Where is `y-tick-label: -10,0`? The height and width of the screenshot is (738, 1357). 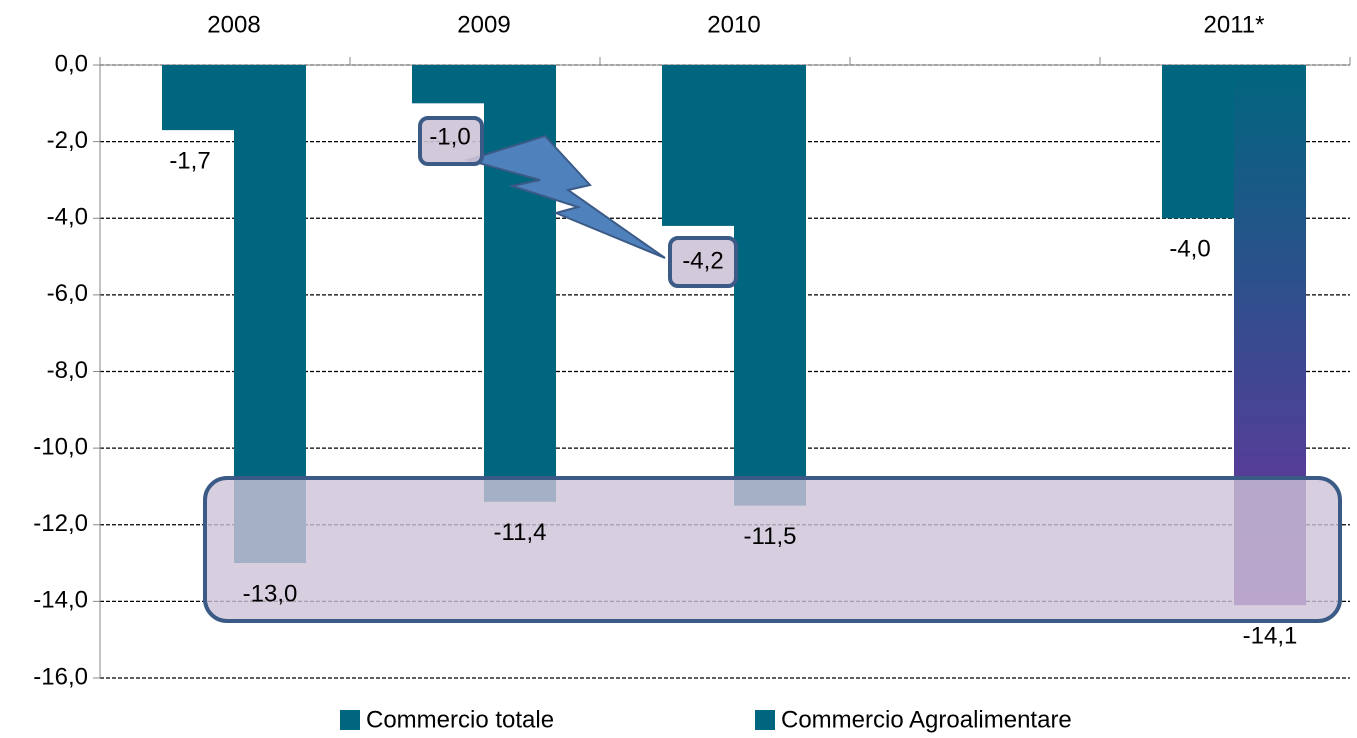 y-tick-label: -10,0 is located at coordinates (60, 446).